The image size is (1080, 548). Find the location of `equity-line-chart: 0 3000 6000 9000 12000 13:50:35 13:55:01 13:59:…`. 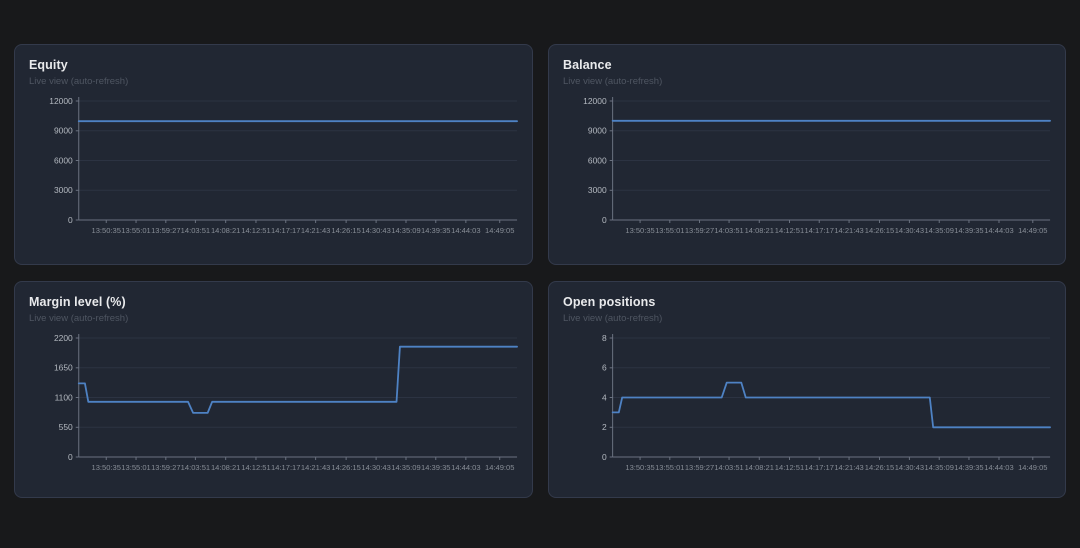

equity-line-chart: 0 3000 6000 9000 12000 13:50:35 13:55:01 13:59:… is located at coordinates (273, 173).